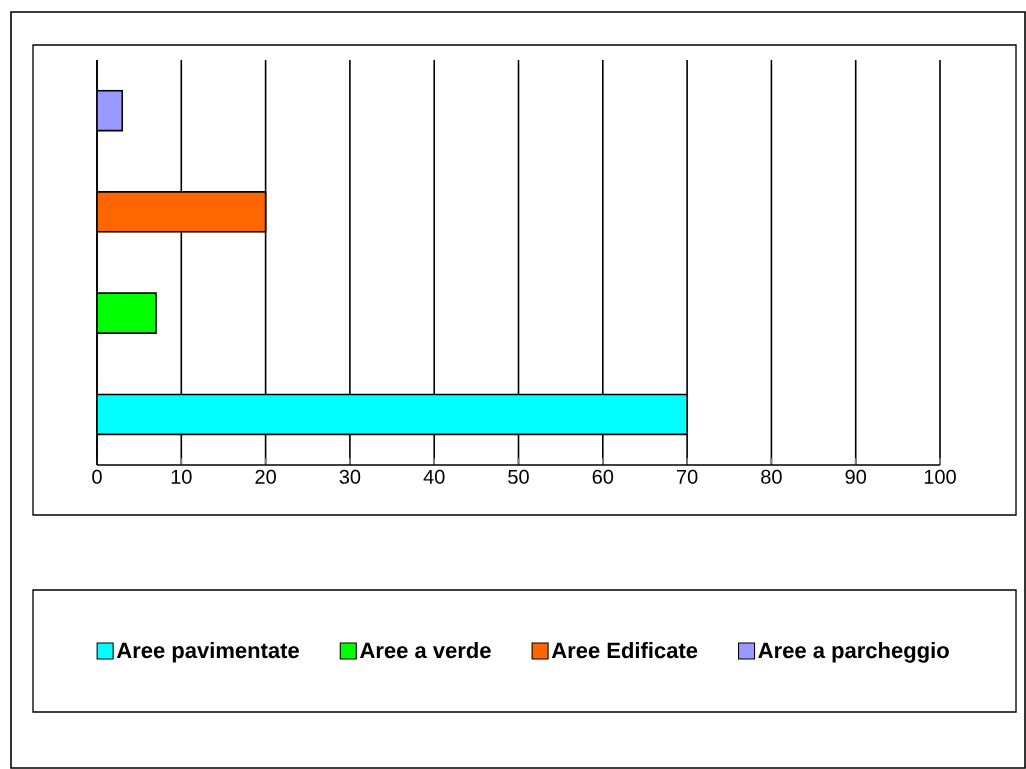 The width and height of the screenshot is (1026, 769). Describe the element at coordinates (624, 650) in the screenshot. I see `legend-label: Aree Edificate` at that location.